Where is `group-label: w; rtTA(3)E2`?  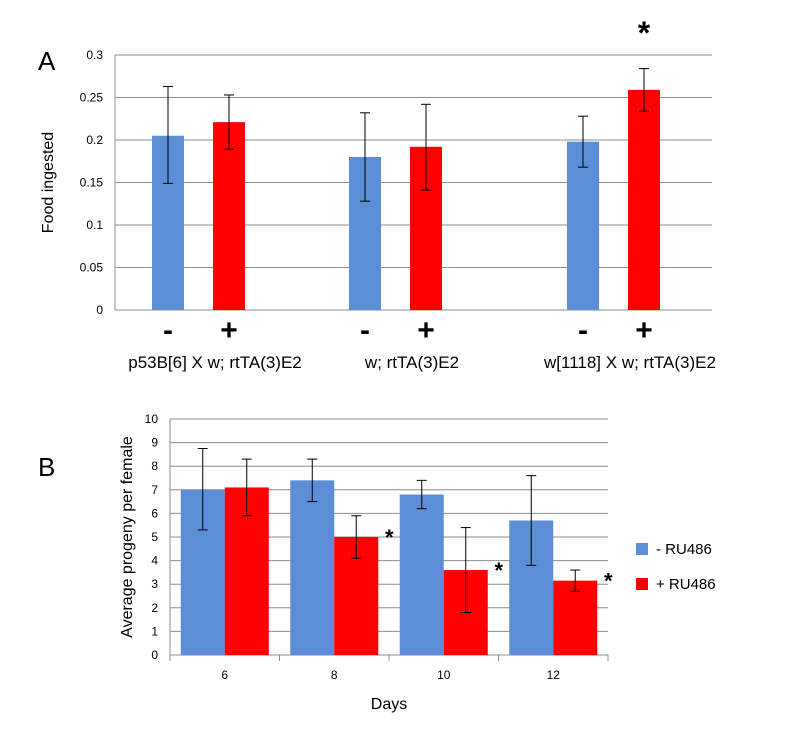 group-label: w; rtTA(3)E2 is located at coordinates (411, 362).